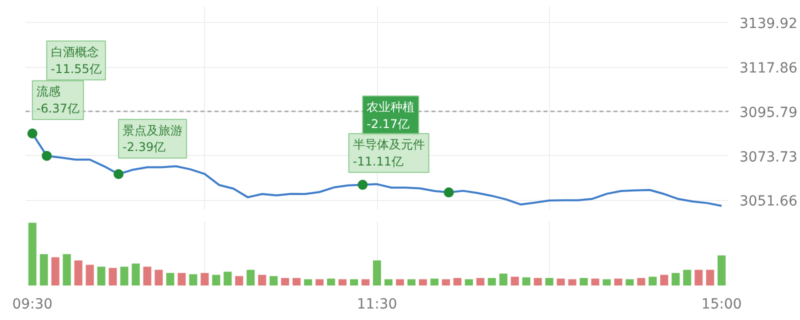  What do you see at coordinates (377, 304) in the screenshot?
I see `x-tick-label: 11:30` at bounding box center [377, 304].